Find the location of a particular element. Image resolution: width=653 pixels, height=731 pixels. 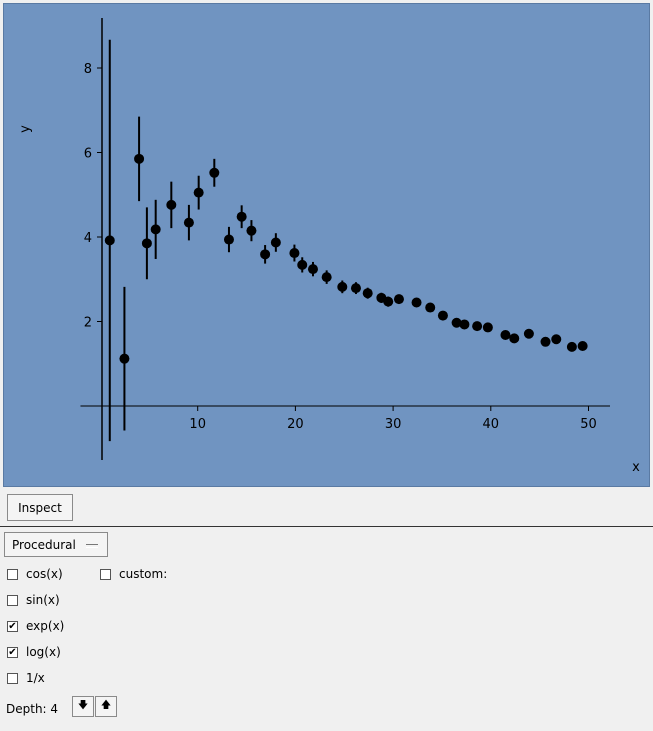

mode-select-value: Procedural is located at coordinates (44, 544).